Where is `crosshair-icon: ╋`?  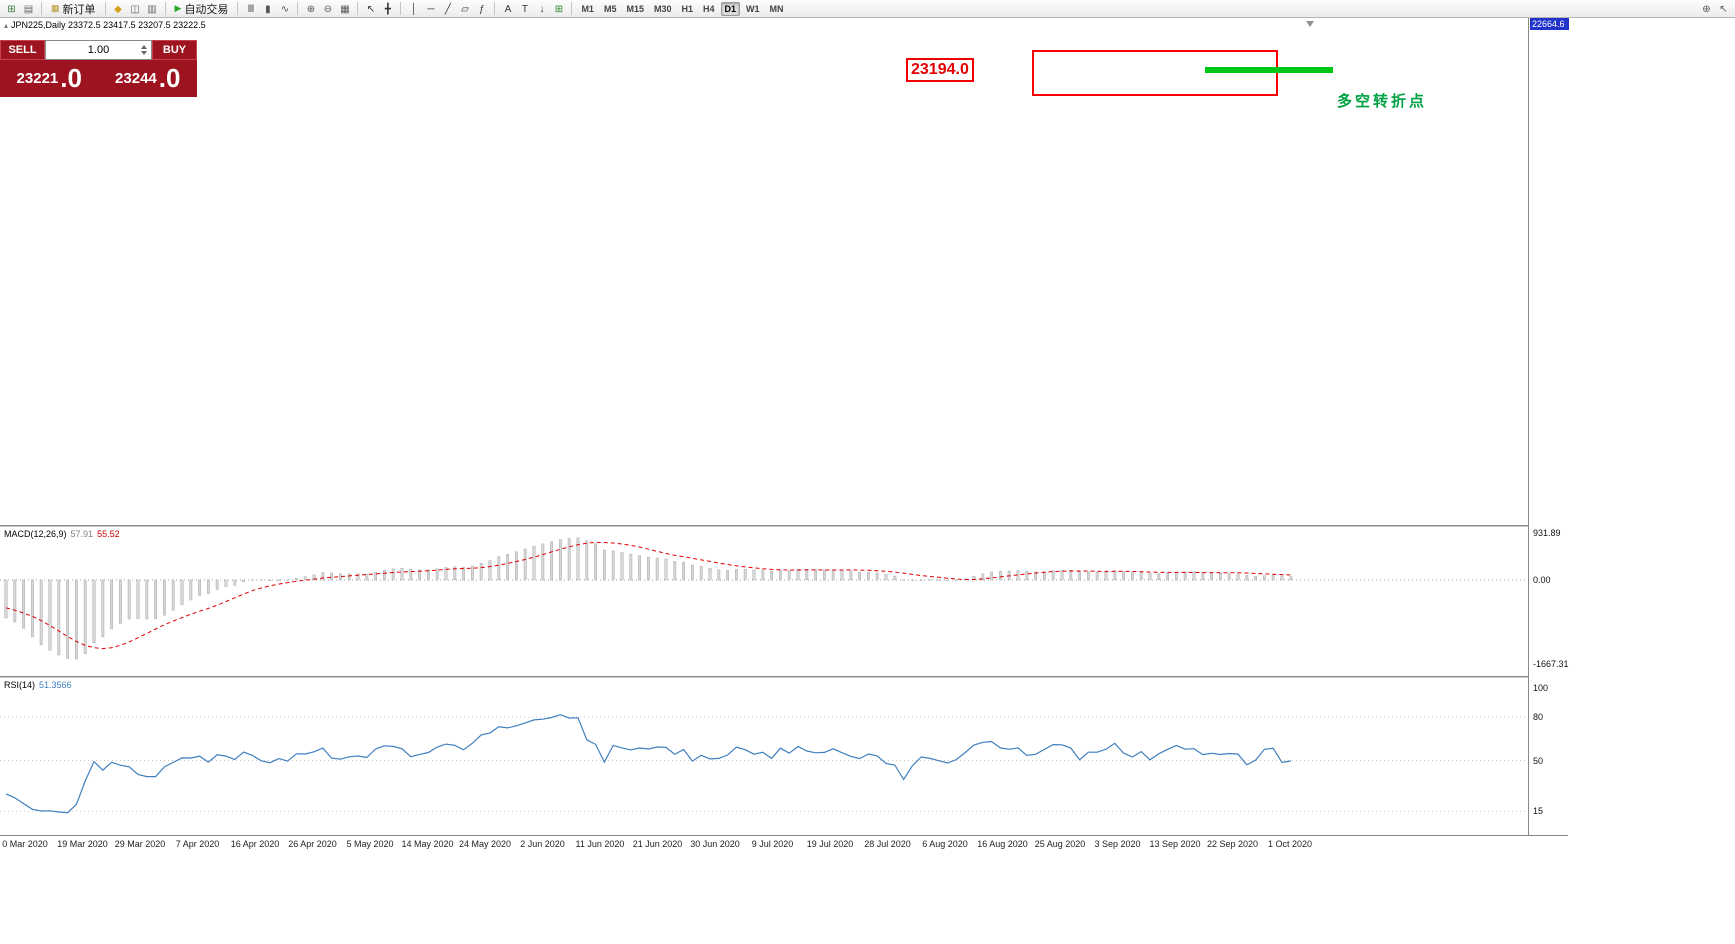 crosshair-icon: ╋ is located at coordinates (387, 9).